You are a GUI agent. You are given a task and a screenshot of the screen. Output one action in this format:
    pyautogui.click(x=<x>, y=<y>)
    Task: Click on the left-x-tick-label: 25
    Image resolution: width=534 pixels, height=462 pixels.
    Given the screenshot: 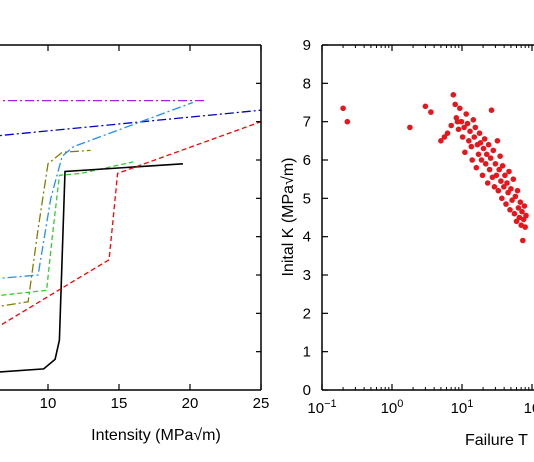 What is the action you would take?
    pyautogui.click(x=261, y=403)
    